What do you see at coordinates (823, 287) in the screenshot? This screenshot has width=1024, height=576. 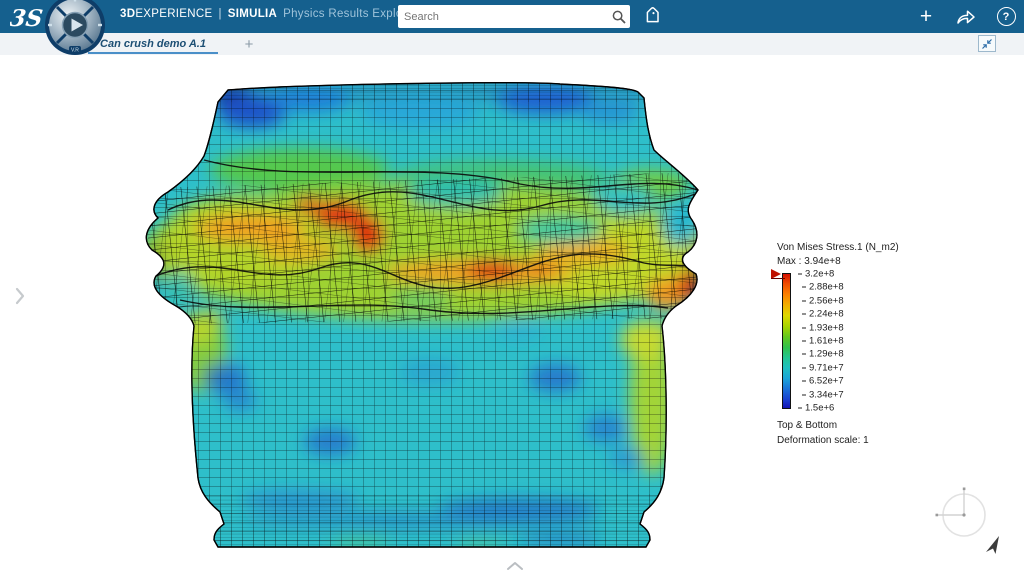 I see `legend-tick: 2.88e+8` at bounding box center [823, 287].